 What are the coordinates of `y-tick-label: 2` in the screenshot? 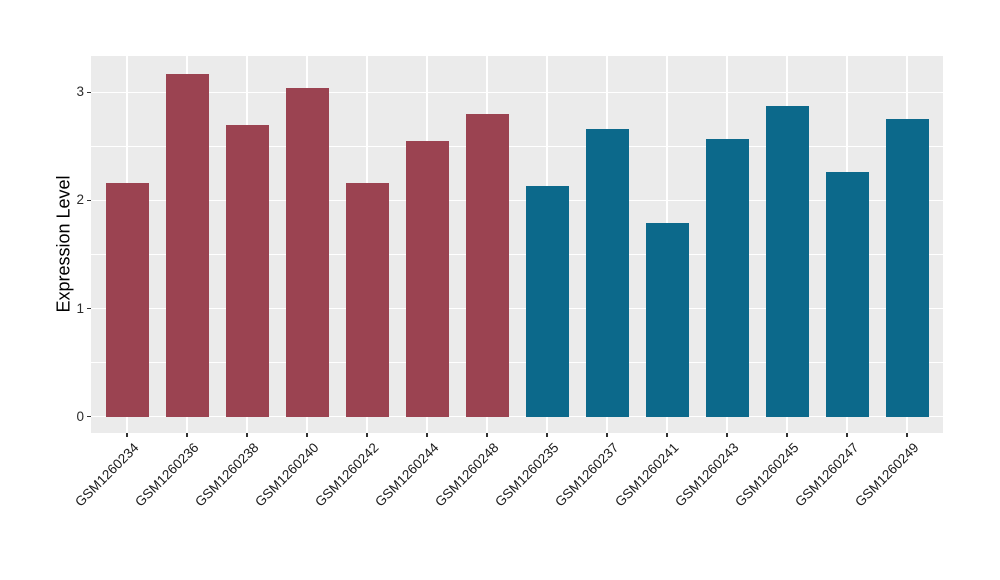 It's located at (80, 200).